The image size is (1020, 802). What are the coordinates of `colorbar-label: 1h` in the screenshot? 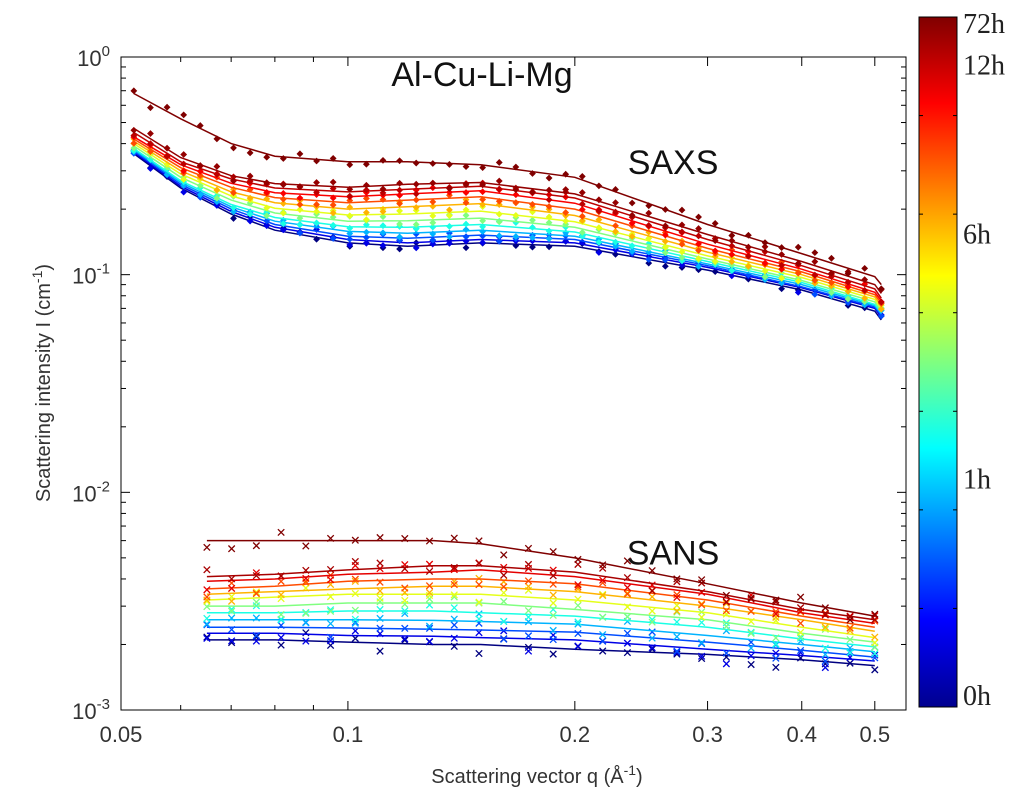 It's located at (977, 479).